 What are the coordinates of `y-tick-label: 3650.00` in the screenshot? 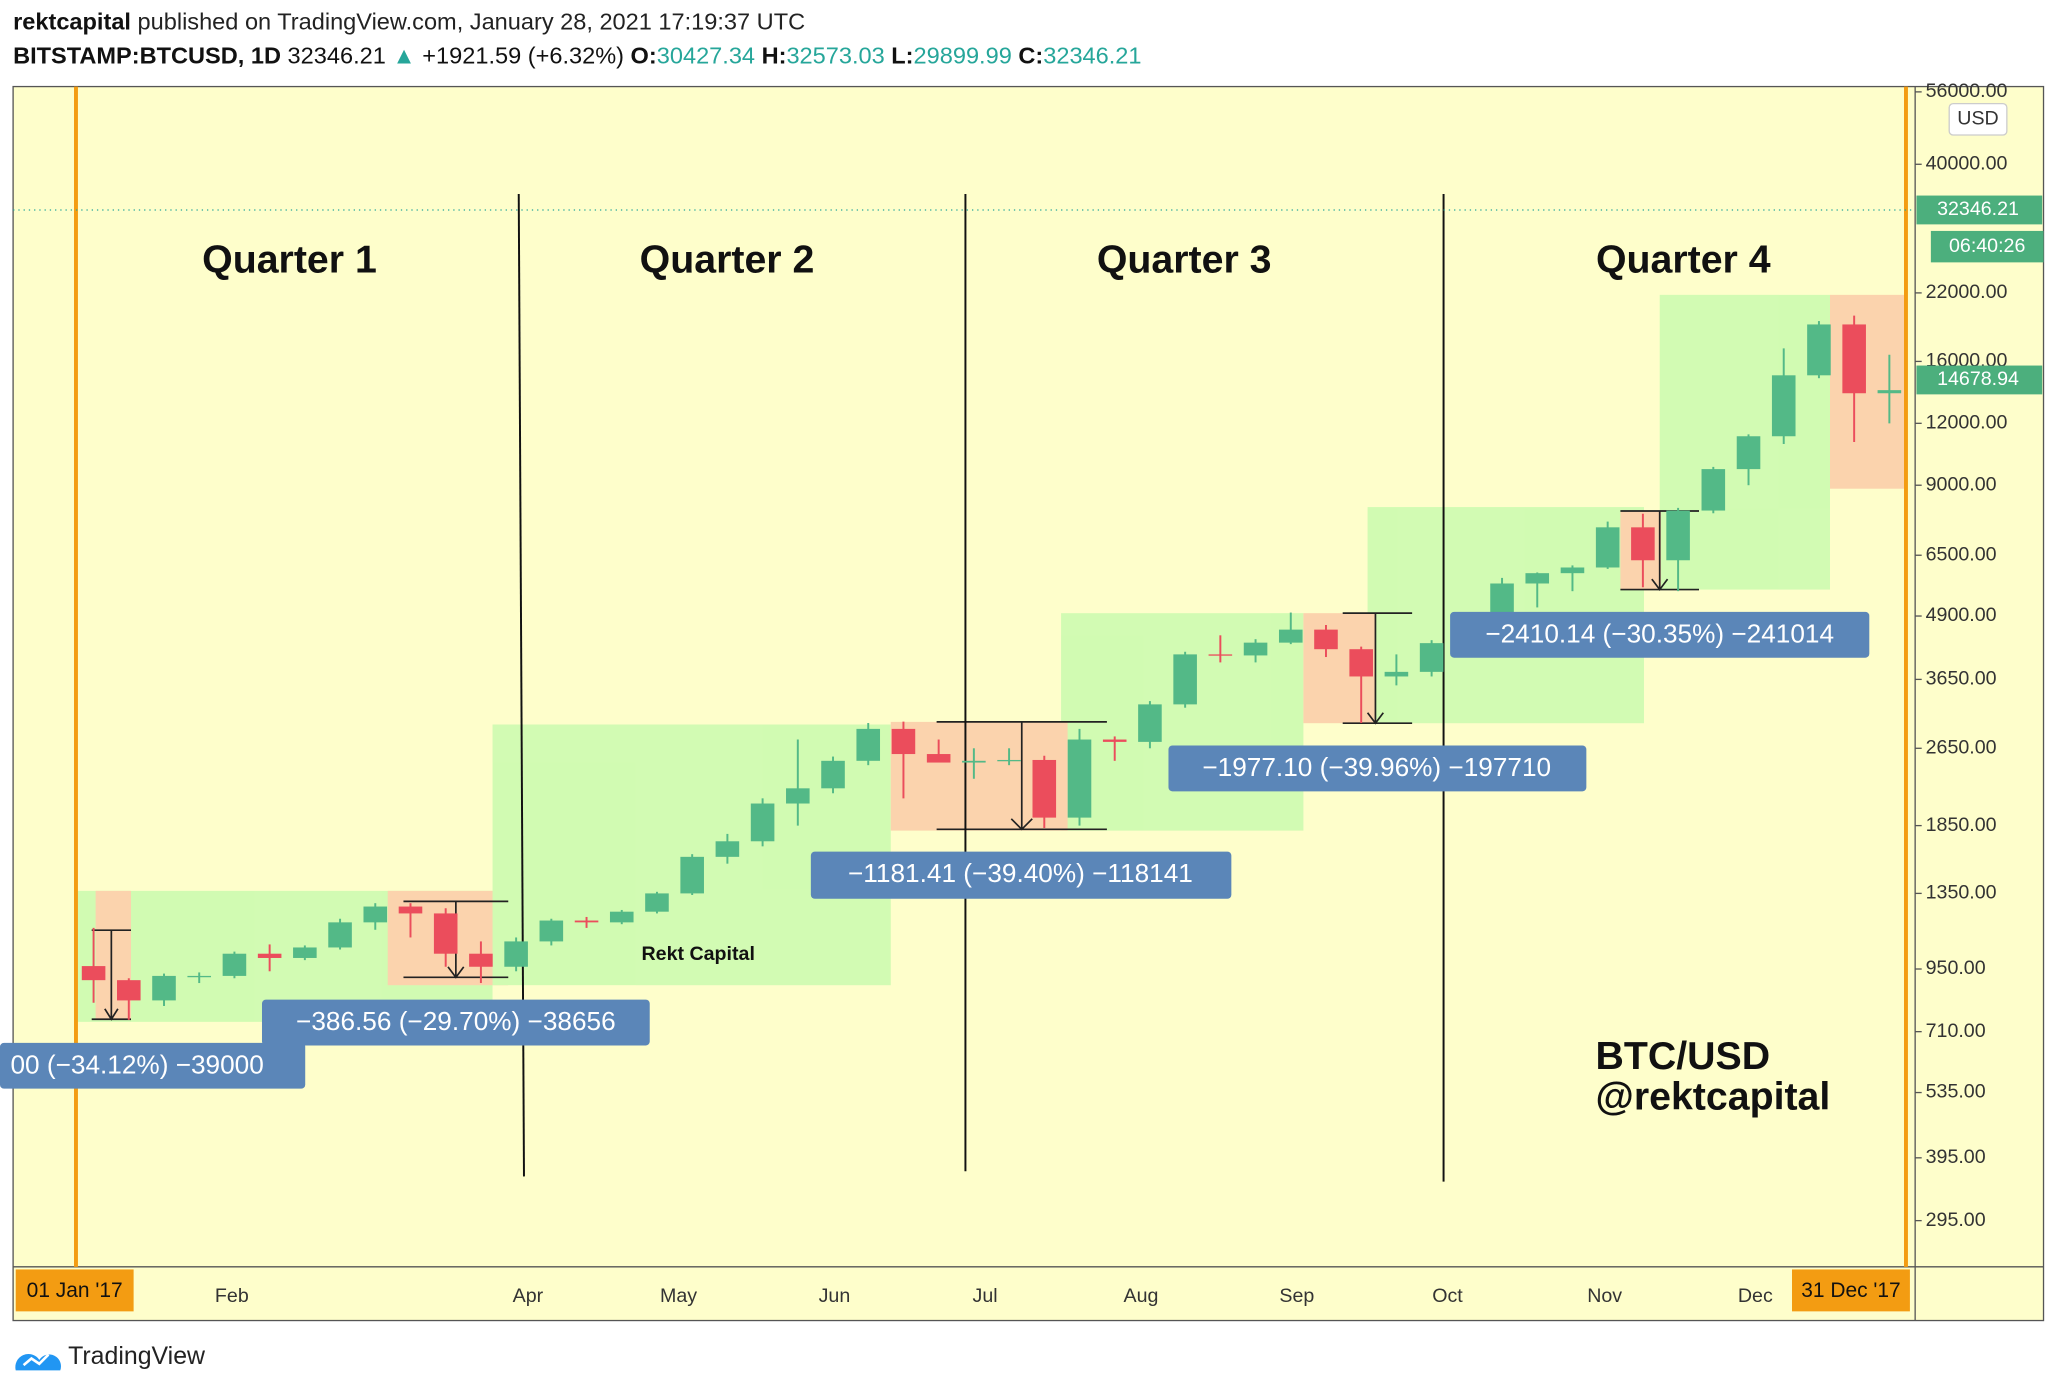 It's located at (1961, 679).